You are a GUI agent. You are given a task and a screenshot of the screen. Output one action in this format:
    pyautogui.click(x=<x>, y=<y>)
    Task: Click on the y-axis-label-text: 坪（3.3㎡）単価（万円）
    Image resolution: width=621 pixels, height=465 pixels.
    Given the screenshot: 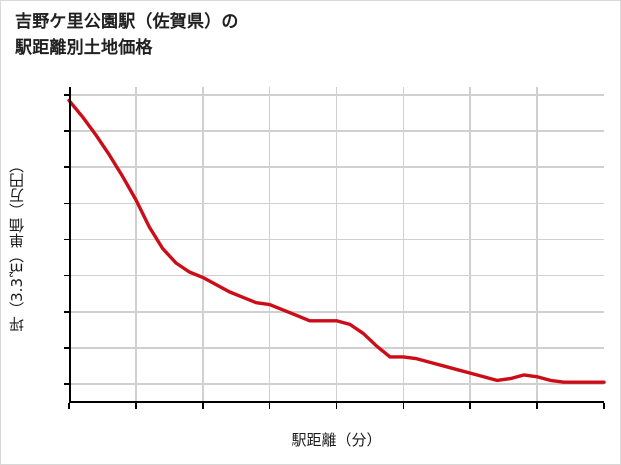 What is the action you would take?
    pyautogui.click(x=16, y=245)
    